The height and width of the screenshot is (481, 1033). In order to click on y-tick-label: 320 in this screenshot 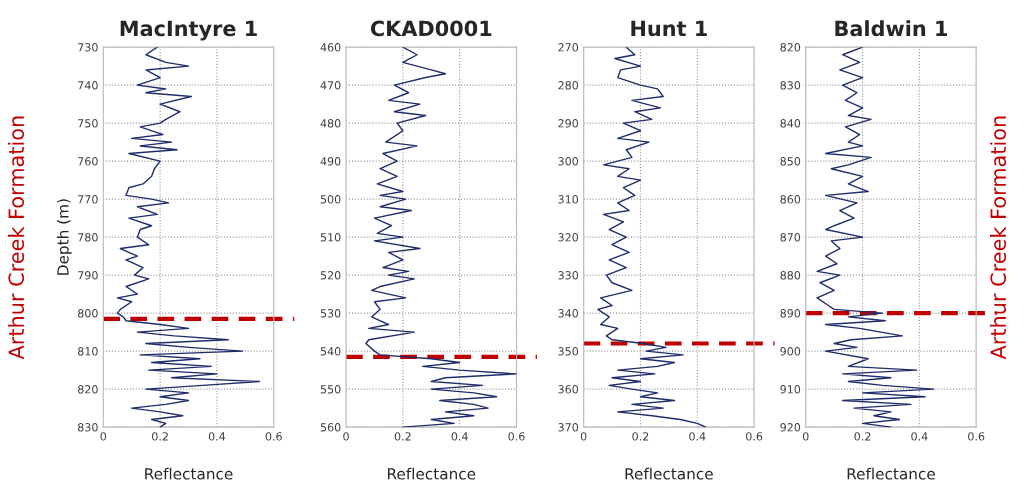, I will do `click(568, 237)`.